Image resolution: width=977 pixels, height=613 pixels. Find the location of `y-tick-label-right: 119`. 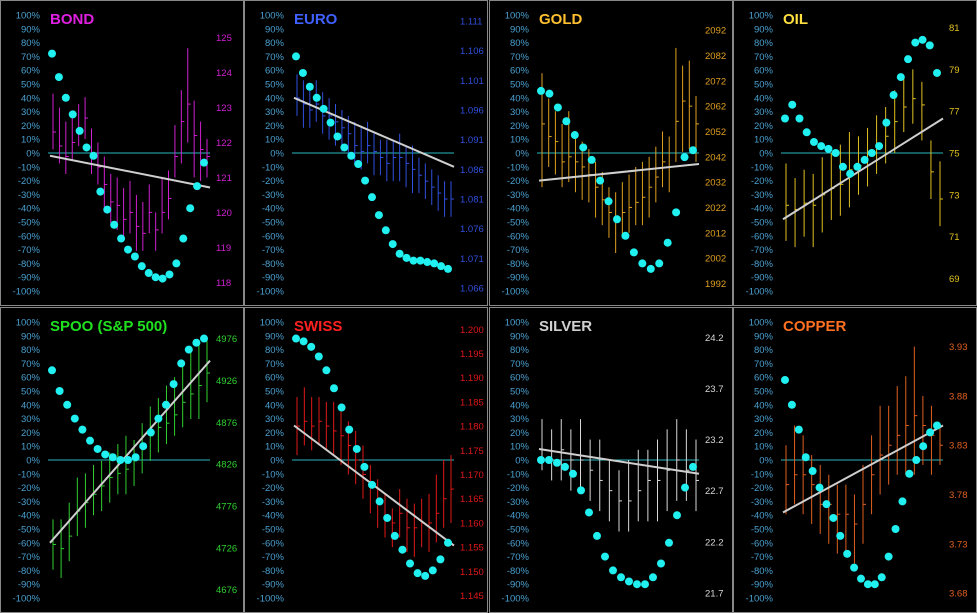

y-tick-label-right: 119 is located at coordinates (223, 248).